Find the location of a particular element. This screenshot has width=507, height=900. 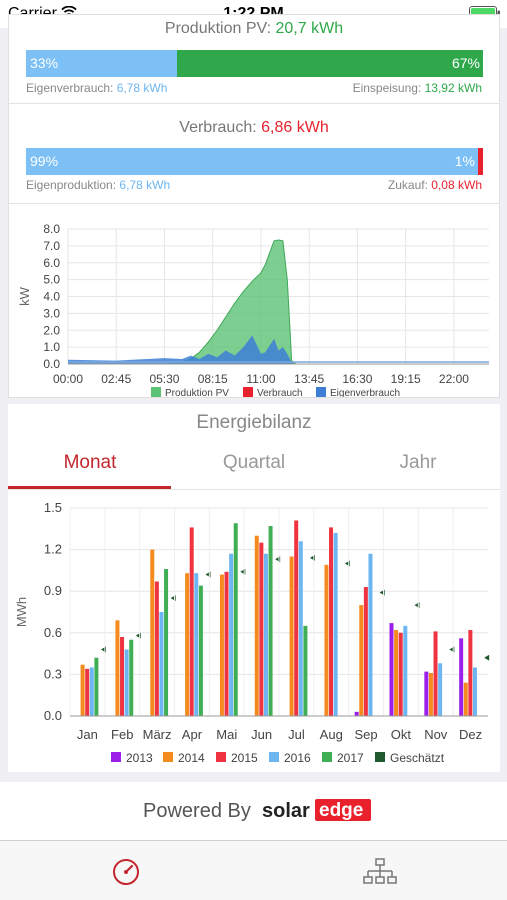

bar-2013-Dez is located at coordinates (461, 677).